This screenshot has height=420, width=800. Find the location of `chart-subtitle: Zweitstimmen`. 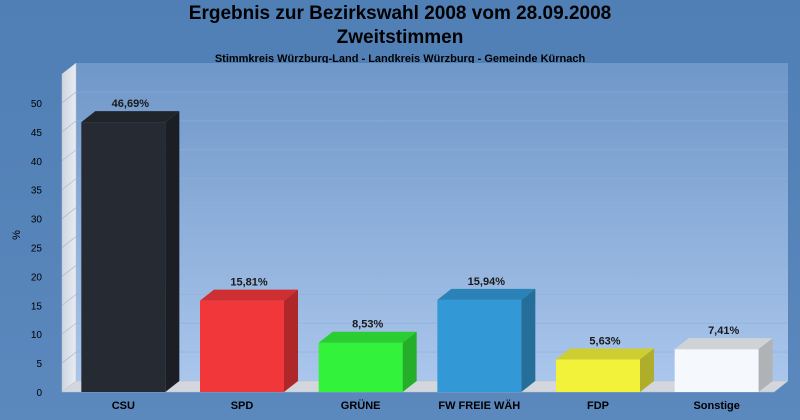

chart-subtitle: Zweitstimmen is located at coordinates (400, 37).